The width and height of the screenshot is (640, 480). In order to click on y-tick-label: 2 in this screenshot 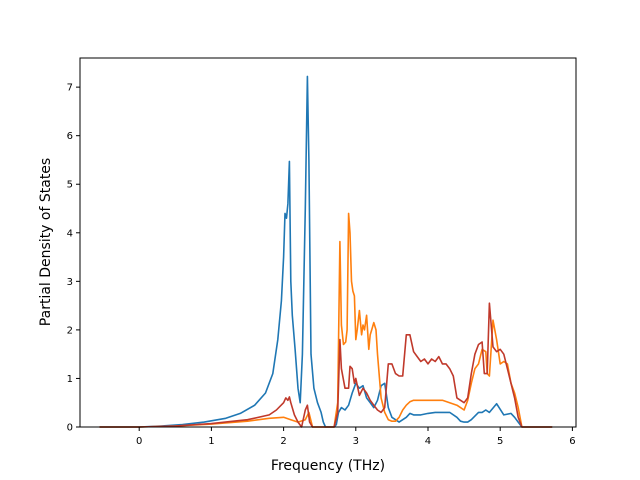, I will do `click(70, 330)`.